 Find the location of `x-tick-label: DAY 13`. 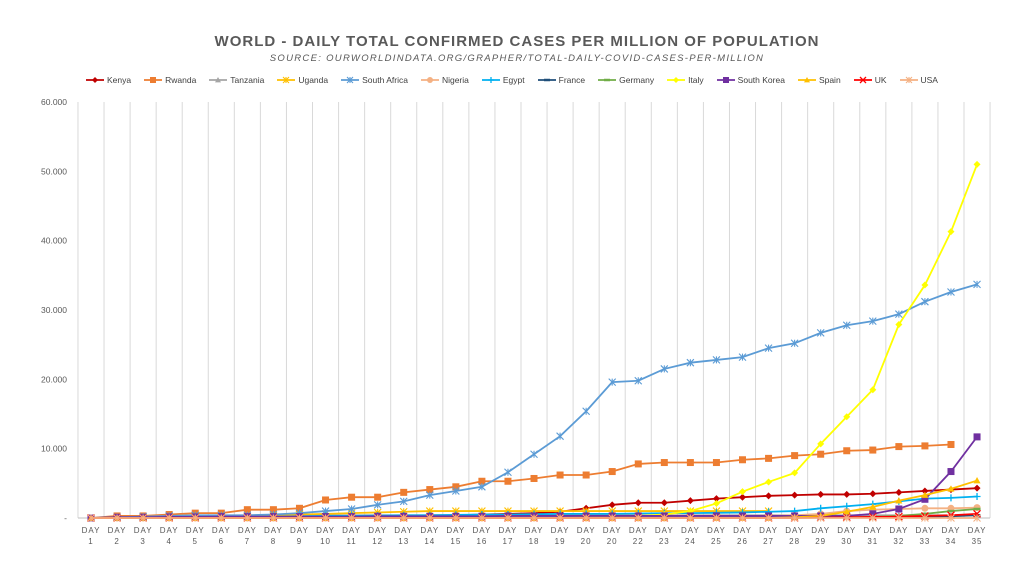

x-tick-label: DAY 13 is located at coordinates (403, 536).